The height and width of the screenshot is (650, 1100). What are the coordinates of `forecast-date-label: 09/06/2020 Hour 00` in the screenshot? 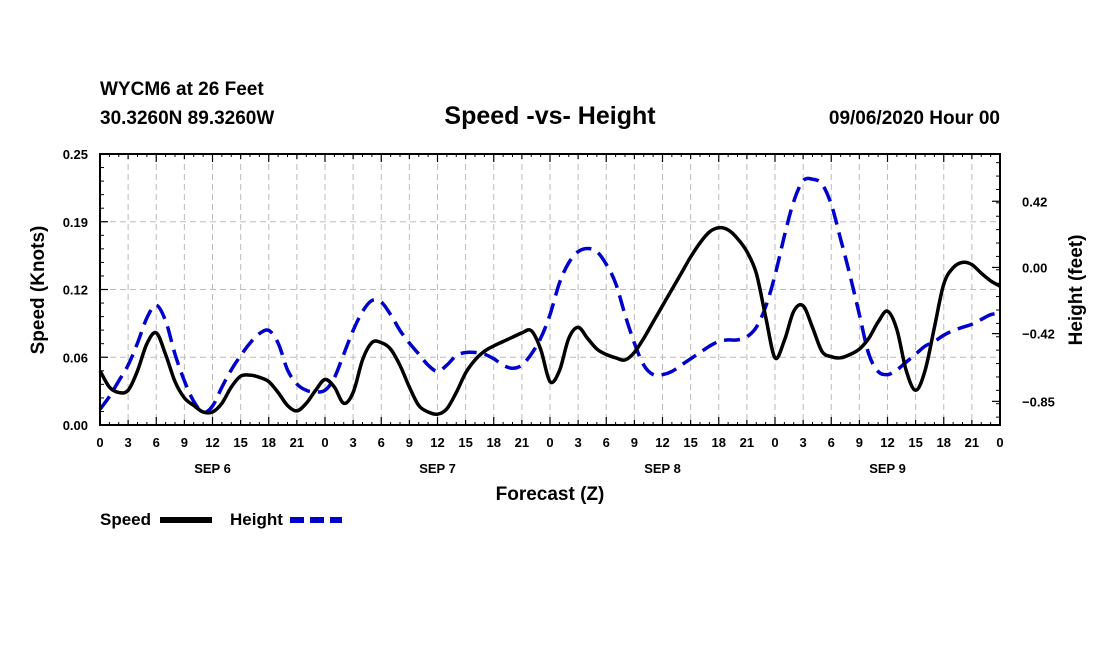 It's located at (914, 118).